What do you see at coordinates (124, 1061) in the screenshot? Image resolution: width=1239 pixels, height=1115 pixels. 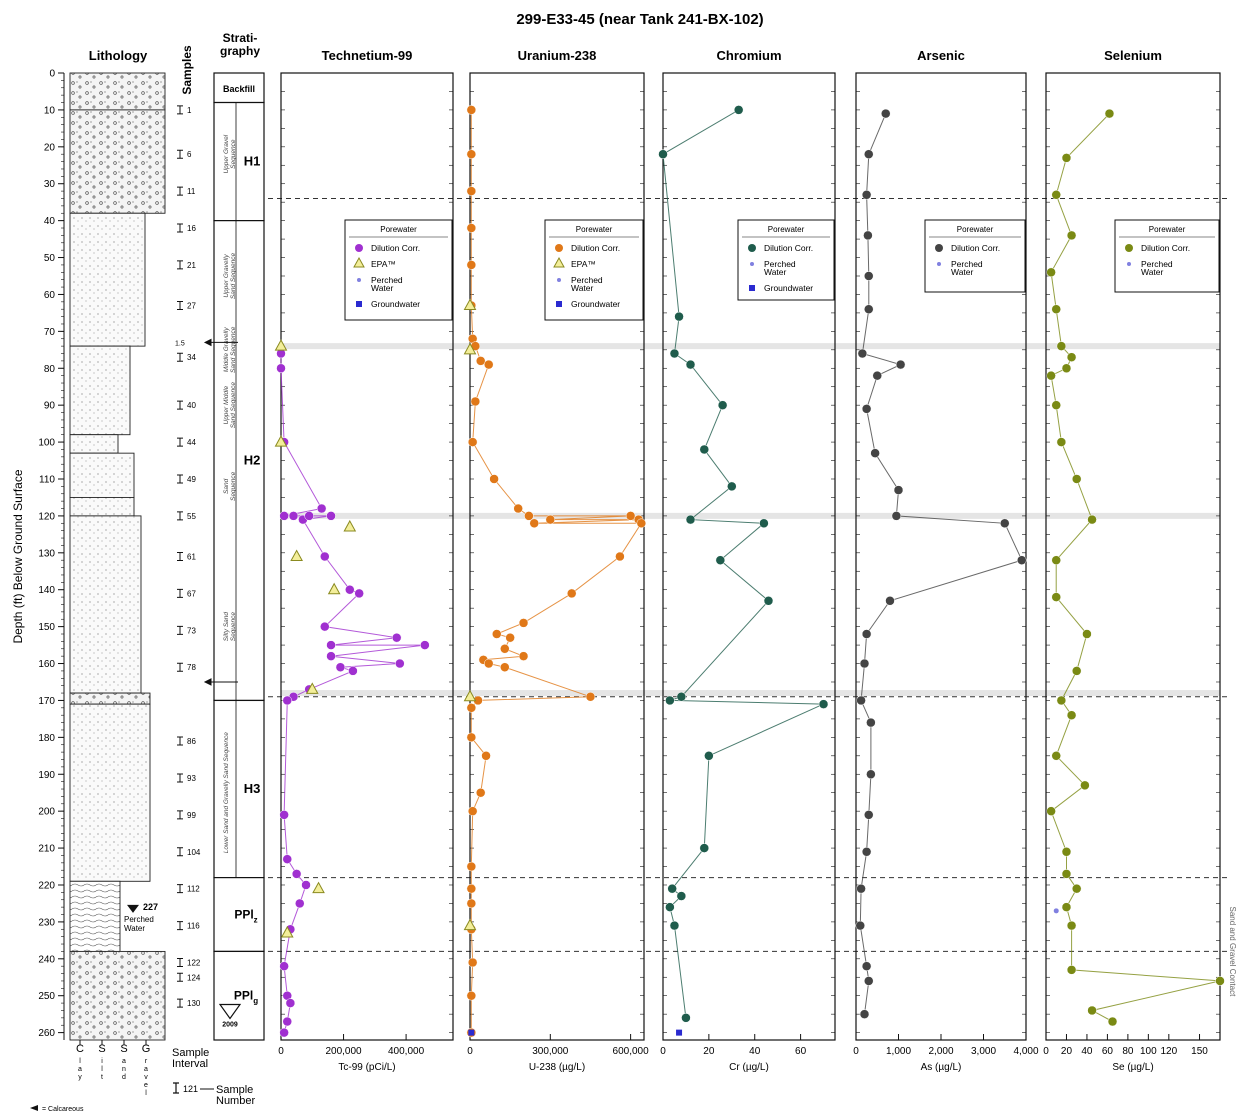 I see `grain-size-sub: a` at bounding box center [124, 1061].